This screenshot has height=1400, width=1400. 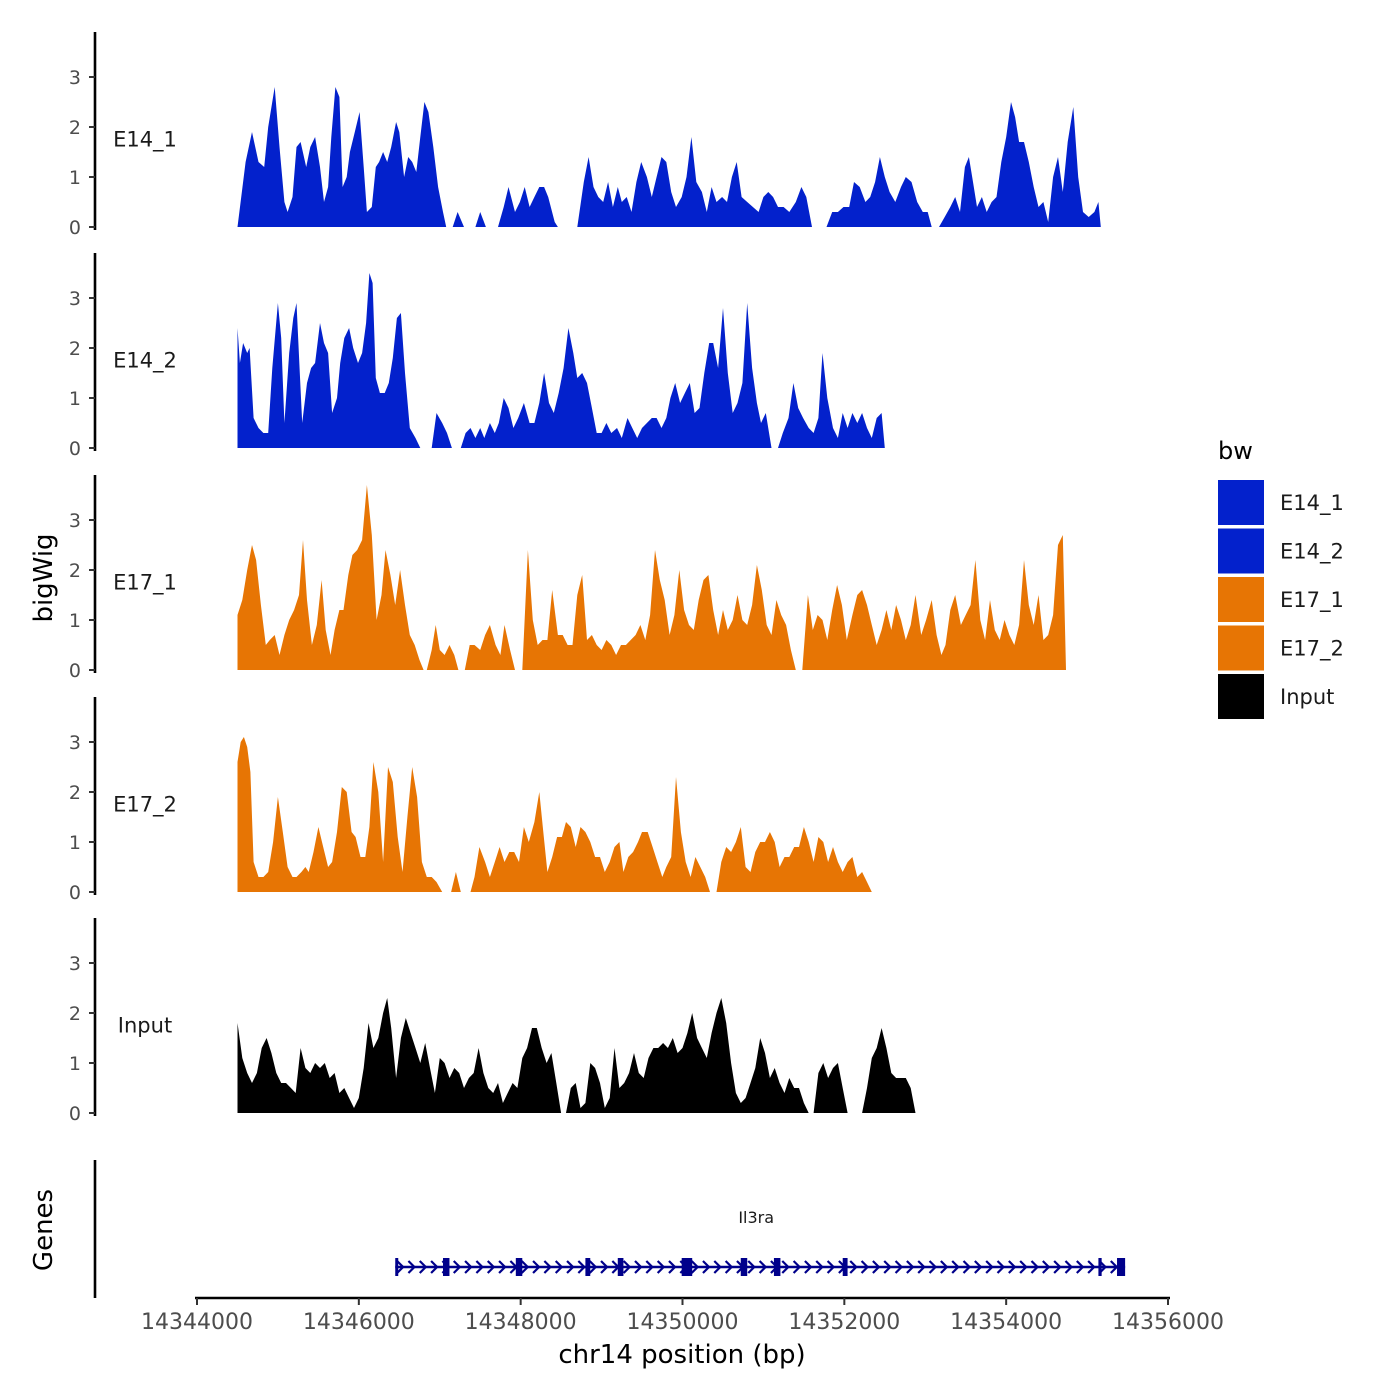 What do you see at coordinates (1281, 578) in the screenshot?
I see `legend: bw E14_1 E14_2 E17_1 E17_2 Input` at bounding box center [1281, 578].